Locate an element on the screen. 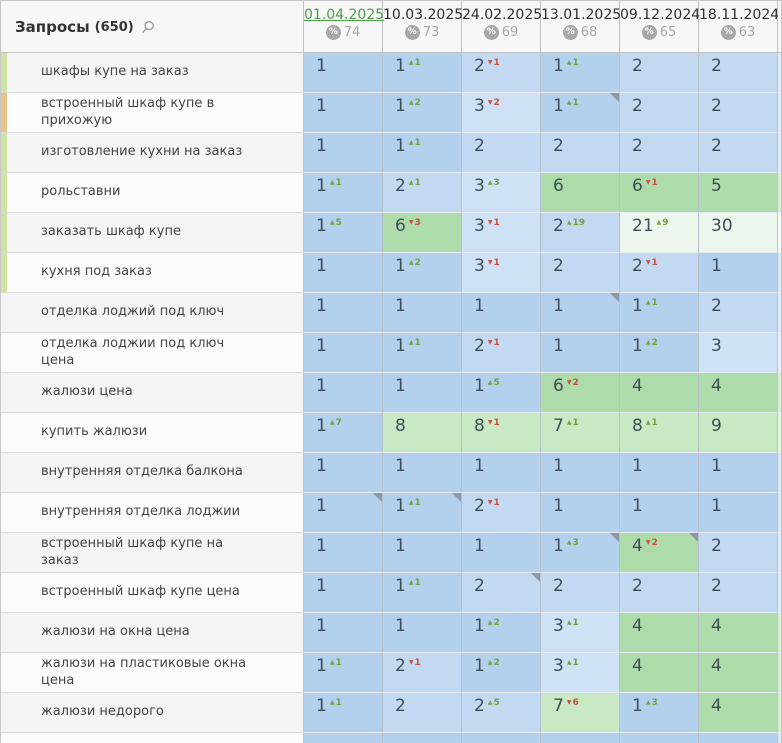 This screenshot has height=743, width=782. position-cell: 4 ▼2 is located at coordinates (659, 553).